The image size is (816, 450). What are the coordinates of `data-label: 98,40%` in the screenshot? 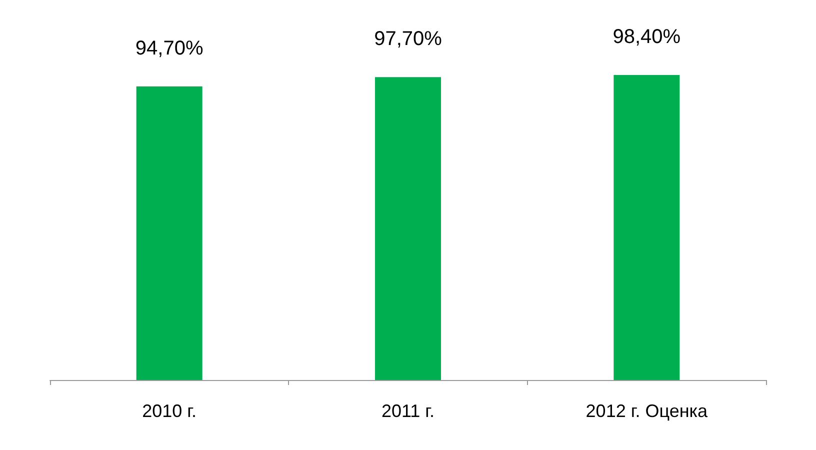 It's located at (646, 37).